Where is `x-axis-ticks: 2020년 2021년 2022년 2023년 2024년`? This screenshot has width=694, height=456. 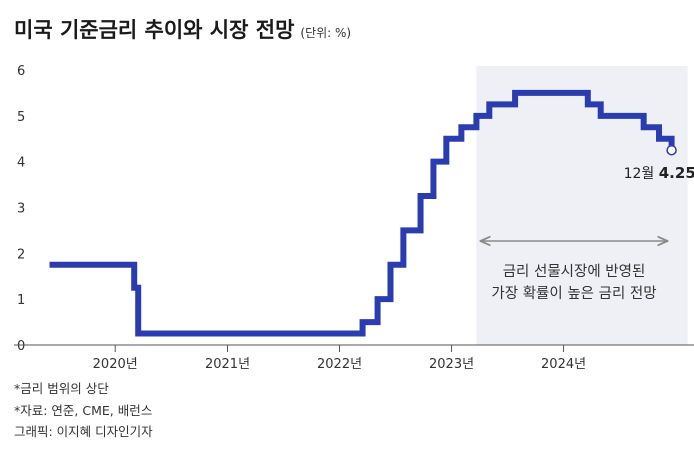 x-axis-ticks: 2020년 2021년 2022년 2023년 2024년 is located at coordinates (339, 358).